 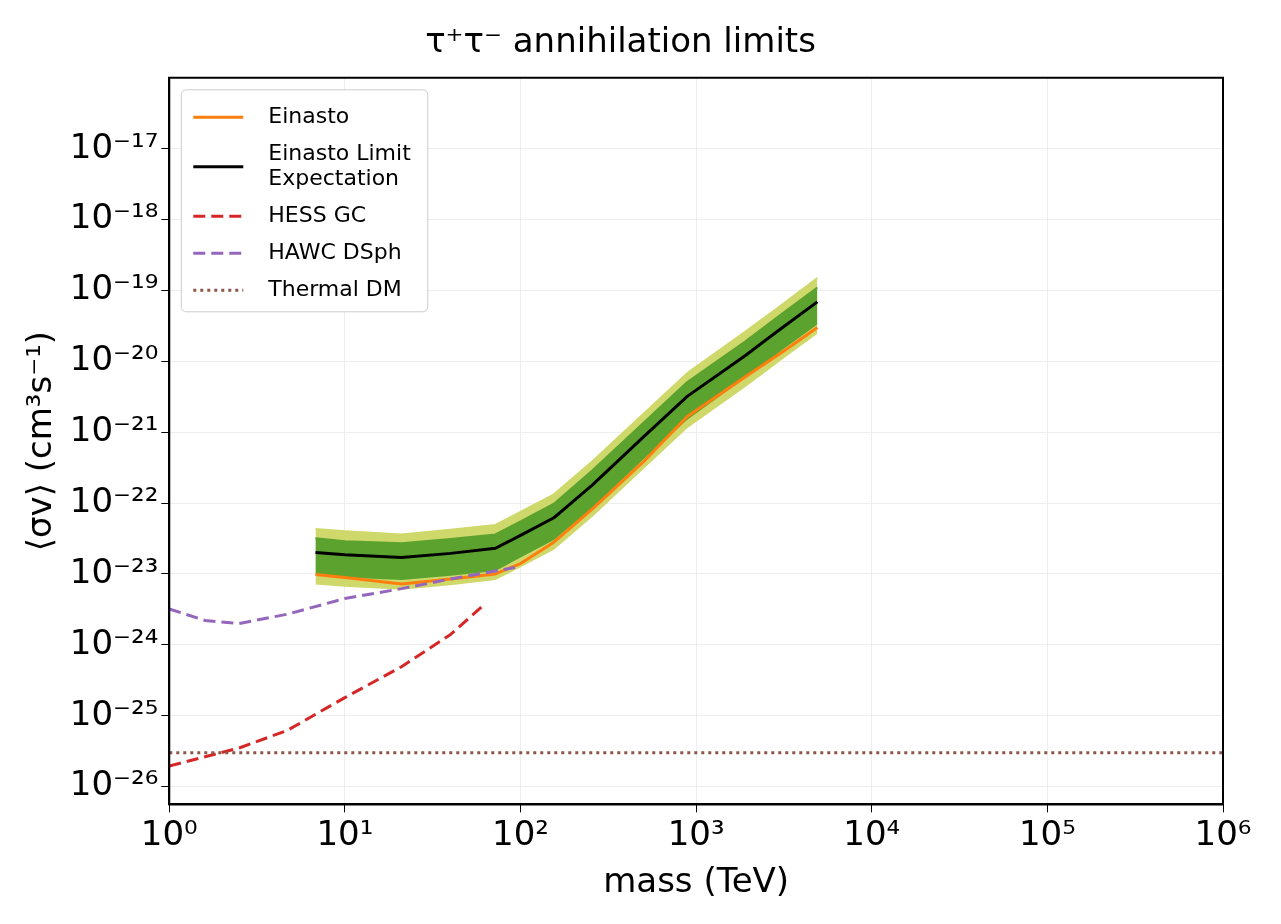 I want to click on y-tick-label: 10⁻¹⁷, so click(x=114, y=145).